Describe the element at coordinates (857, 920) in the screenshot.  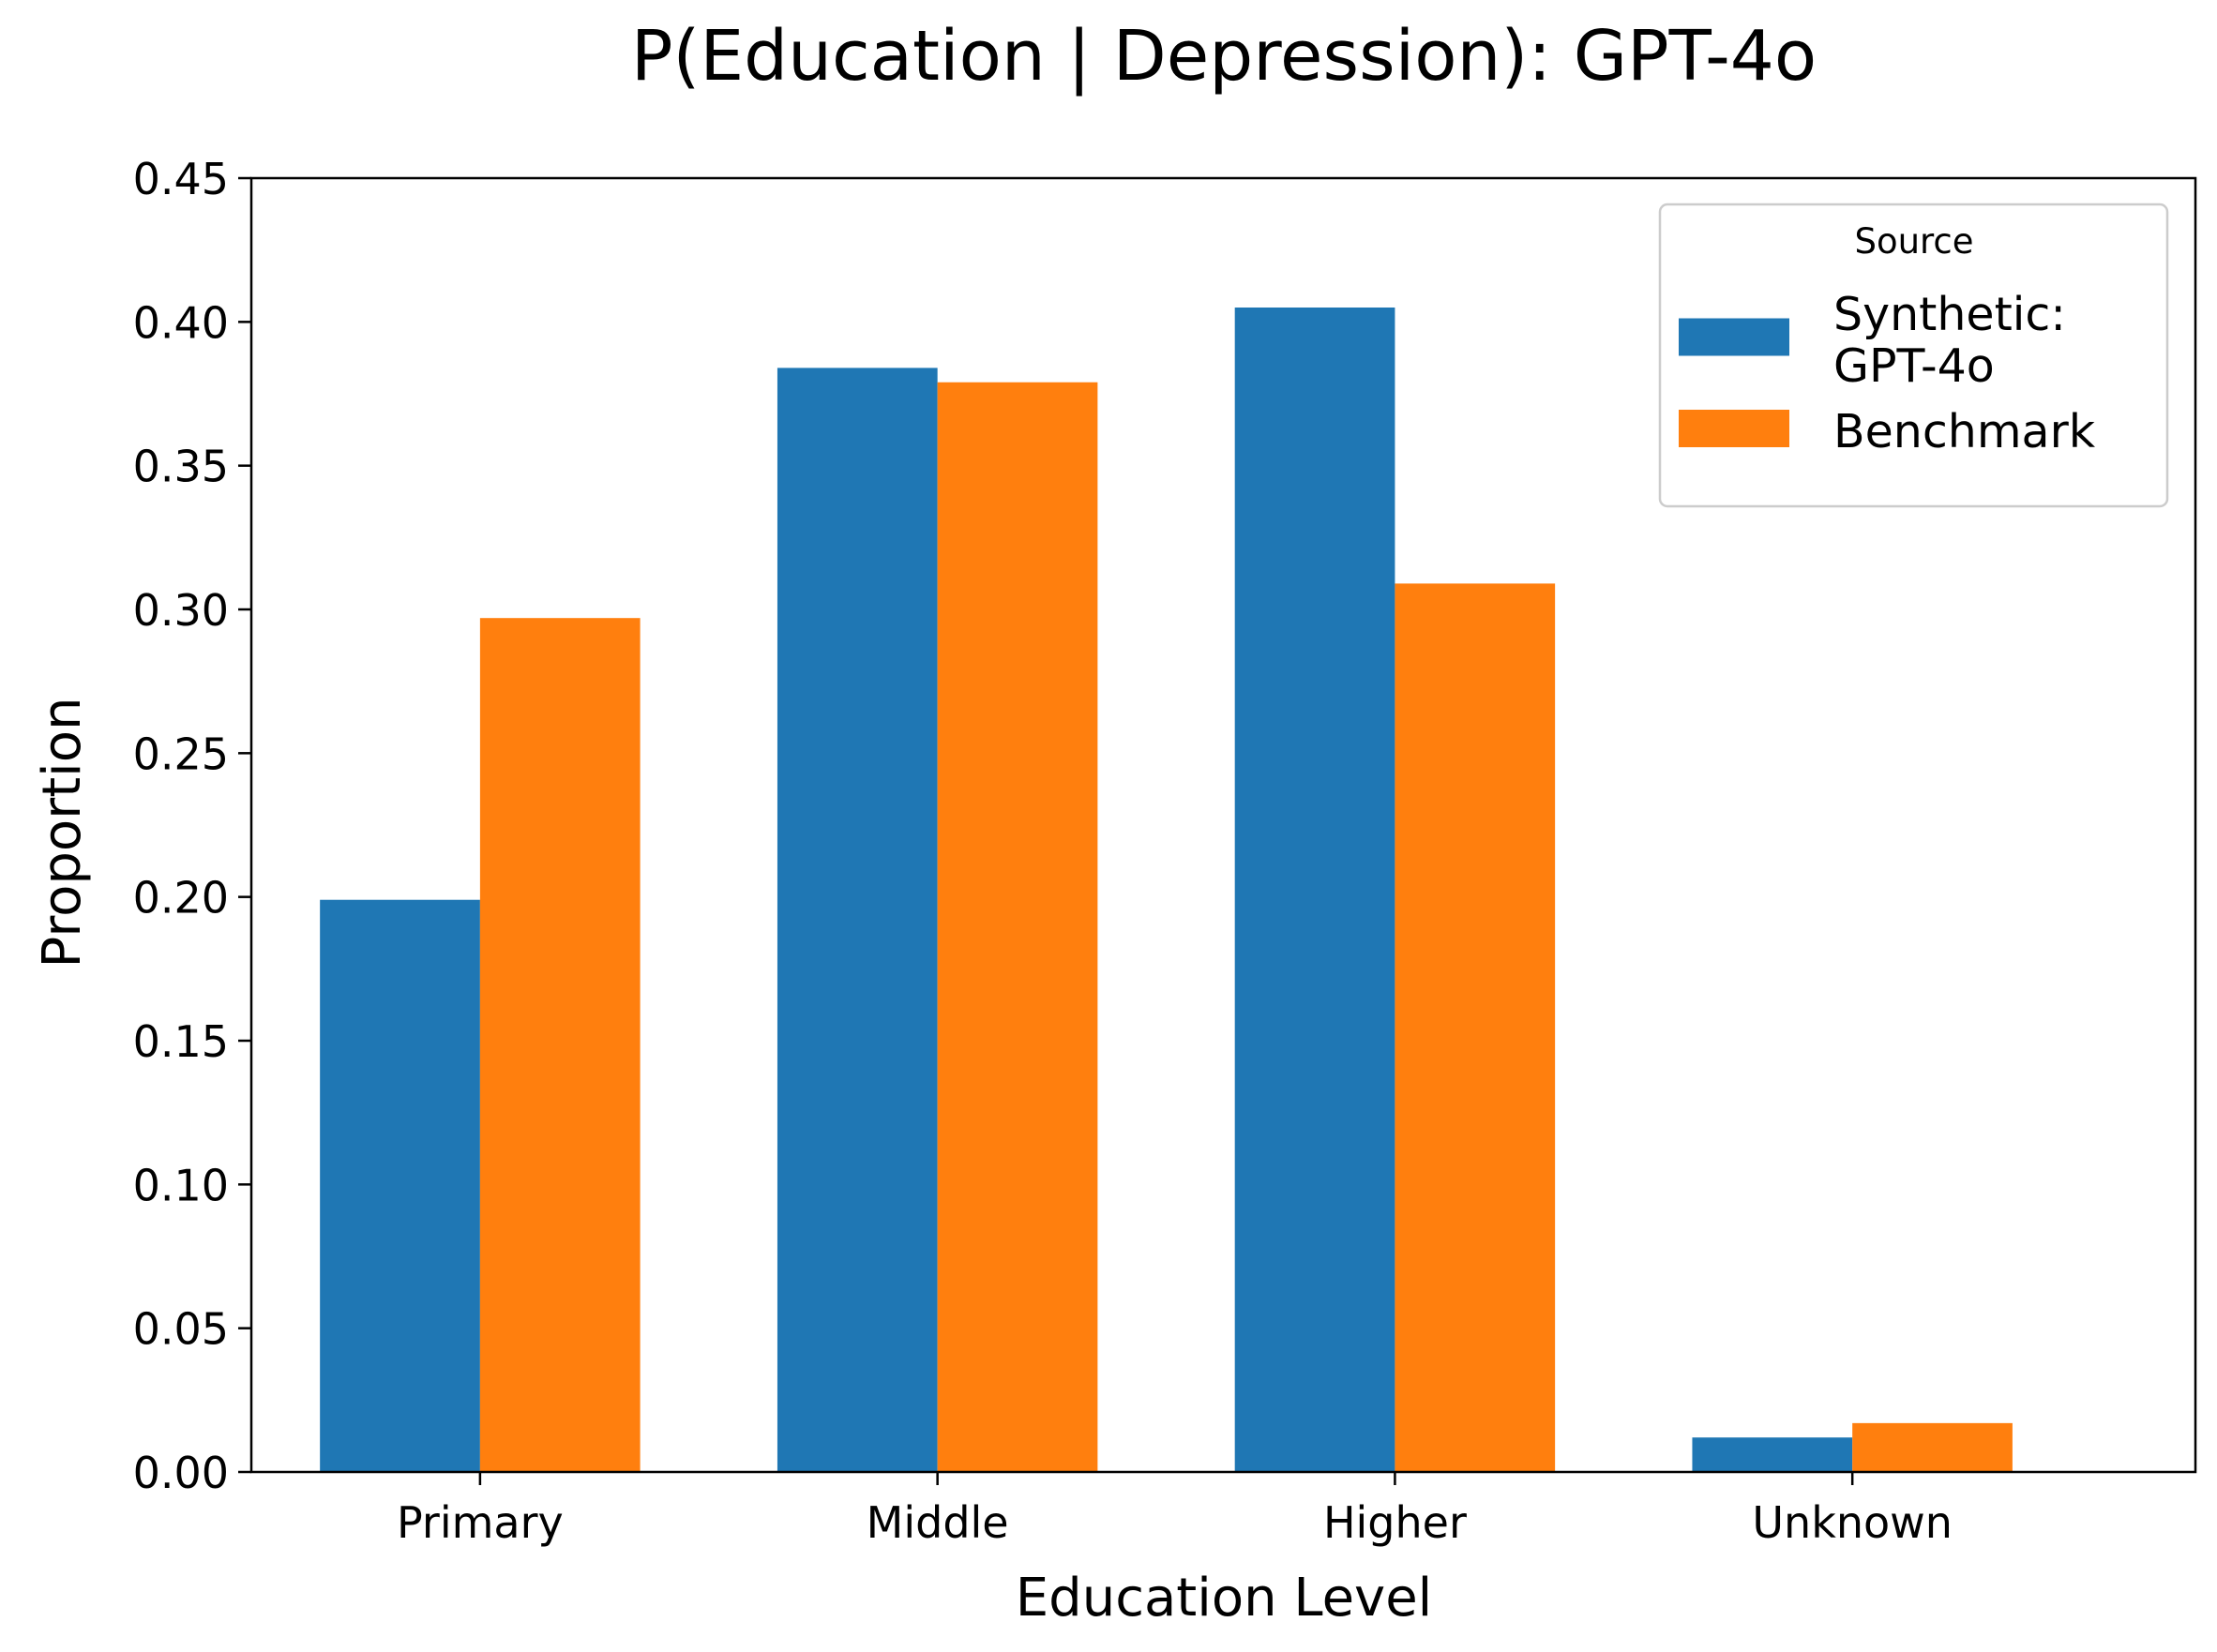
I see `bar-middle-synthetic` at that location.